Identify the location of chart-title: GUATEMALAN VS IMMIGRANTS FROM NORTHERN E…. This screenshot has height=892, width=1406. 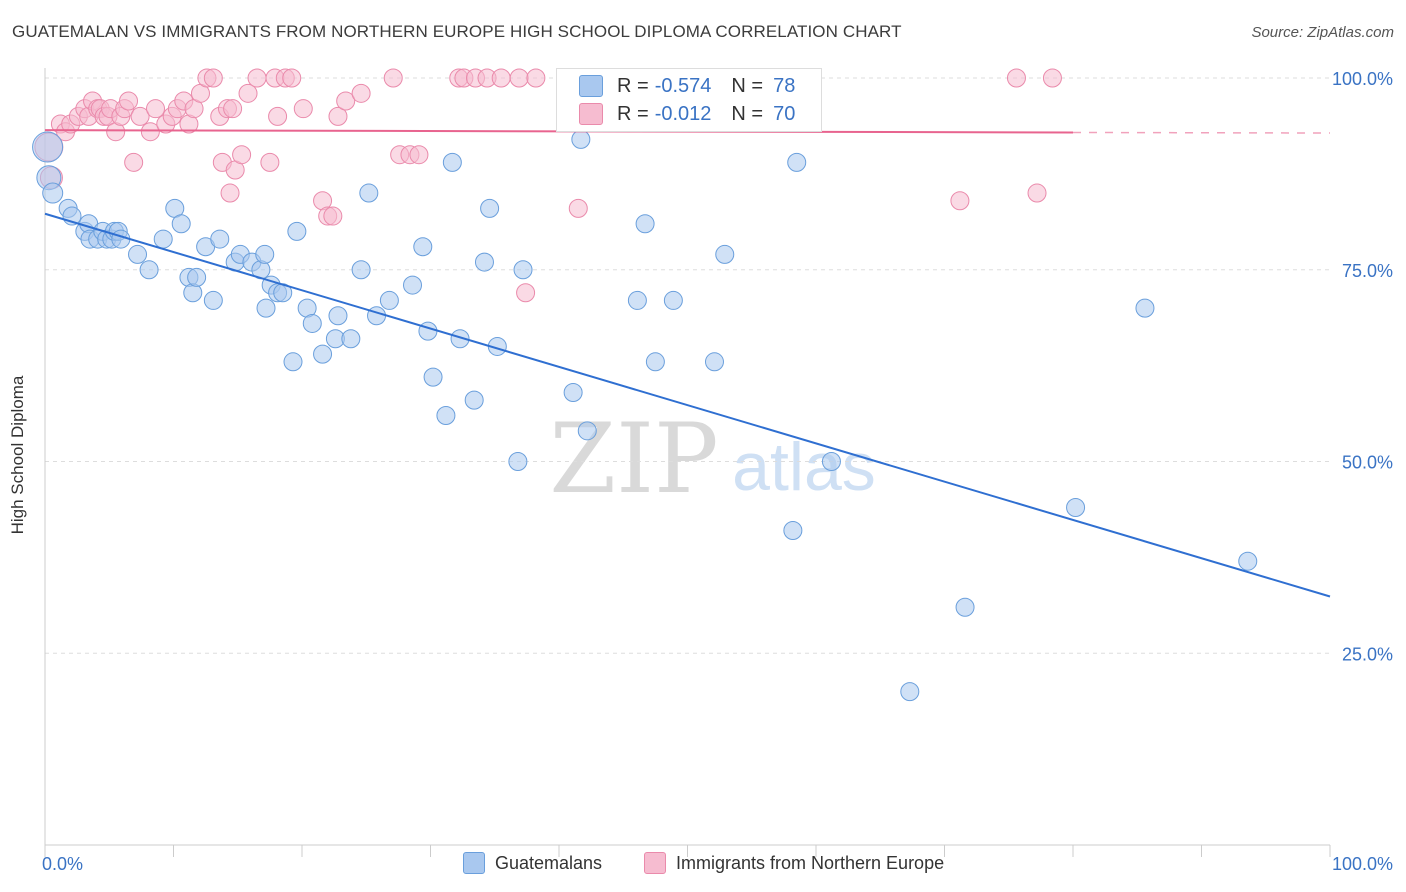
(457, 31).